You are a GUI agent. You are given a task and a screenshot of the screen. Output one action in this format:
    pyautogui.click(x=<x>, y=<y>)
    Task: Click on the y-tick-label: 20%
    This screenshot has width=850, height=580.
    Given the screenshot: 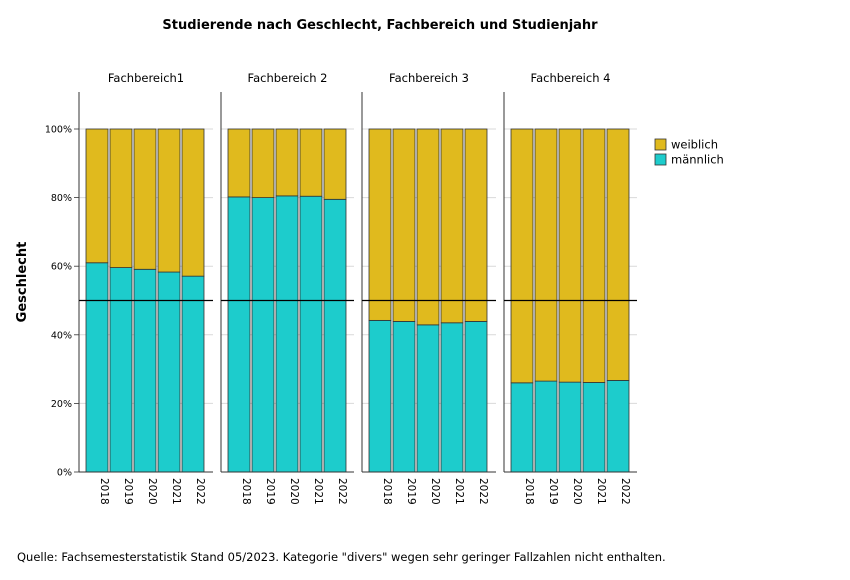 What is the action you would take?
    pyautogui.click(x=61, y=404)
    